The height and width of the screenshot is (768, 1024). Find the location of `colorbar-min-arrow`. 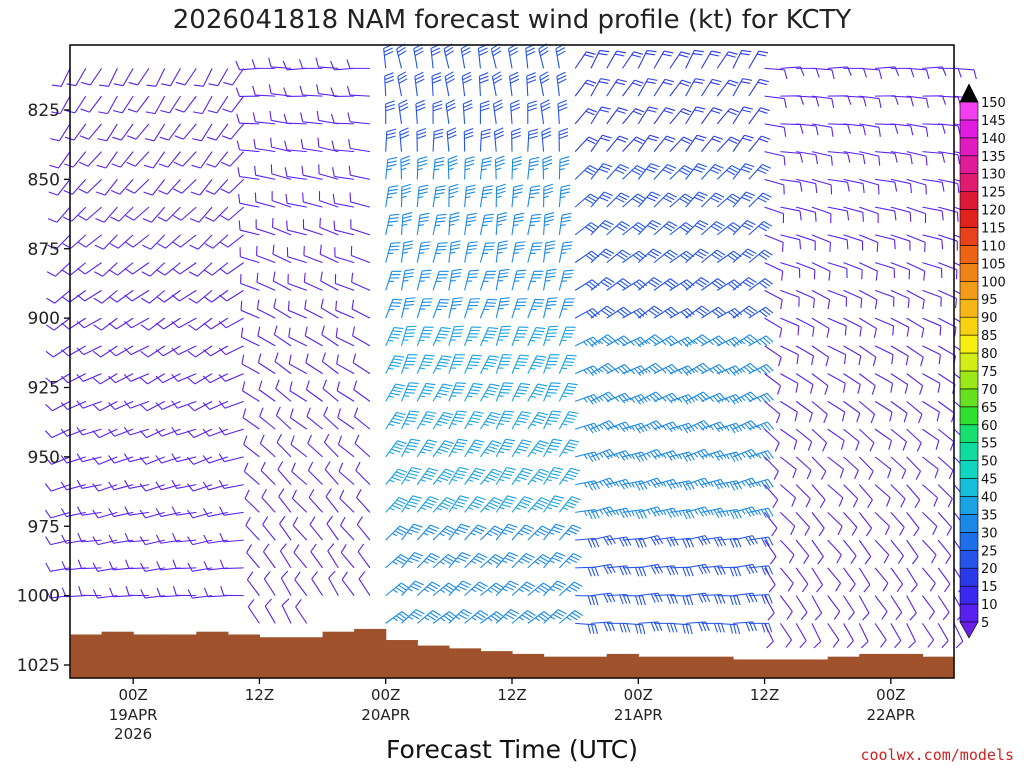

colorbar-min-arrow is located at coordinates (969, 630).